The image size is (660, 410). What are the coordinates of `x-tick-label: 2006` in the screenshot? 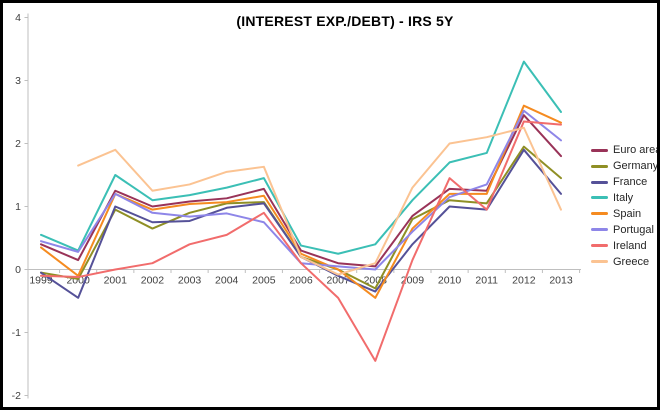 It's located at (301, 281).